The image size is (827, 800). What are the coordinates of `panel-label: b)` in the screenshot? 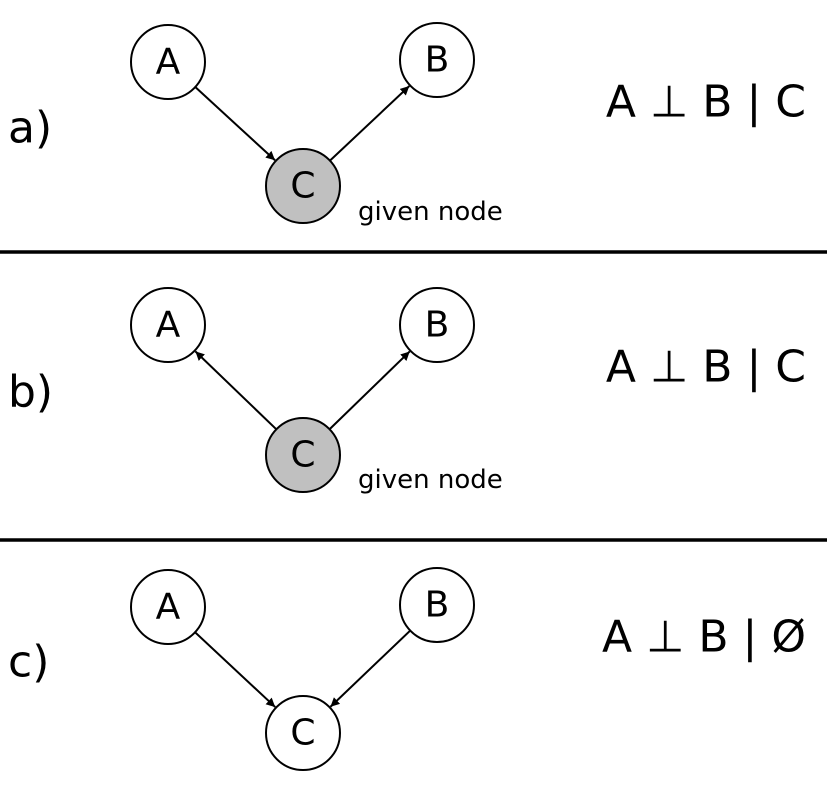 It's located at (30, 392).